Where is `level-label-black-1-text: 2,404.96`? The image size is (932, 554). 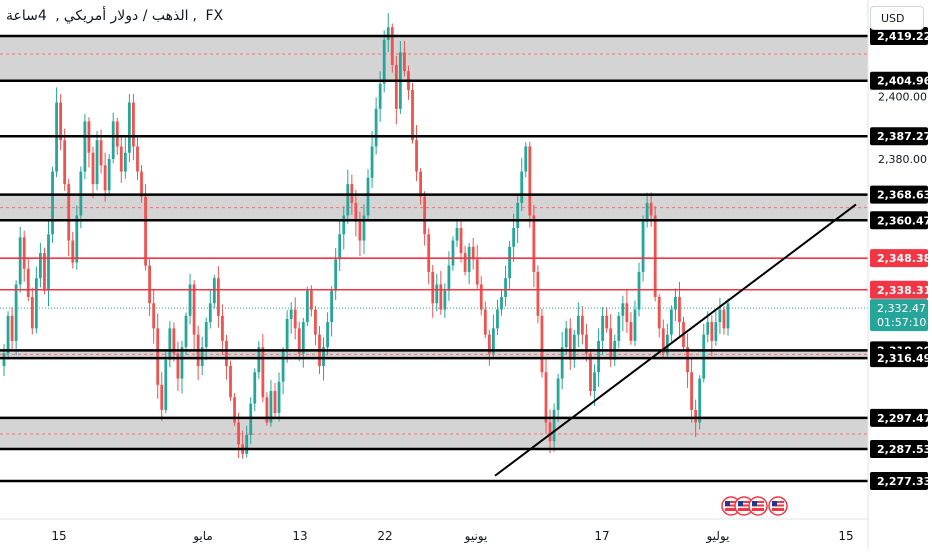
level-label-black-1-text: 2,404.96 is located at coordinates (904, 81).